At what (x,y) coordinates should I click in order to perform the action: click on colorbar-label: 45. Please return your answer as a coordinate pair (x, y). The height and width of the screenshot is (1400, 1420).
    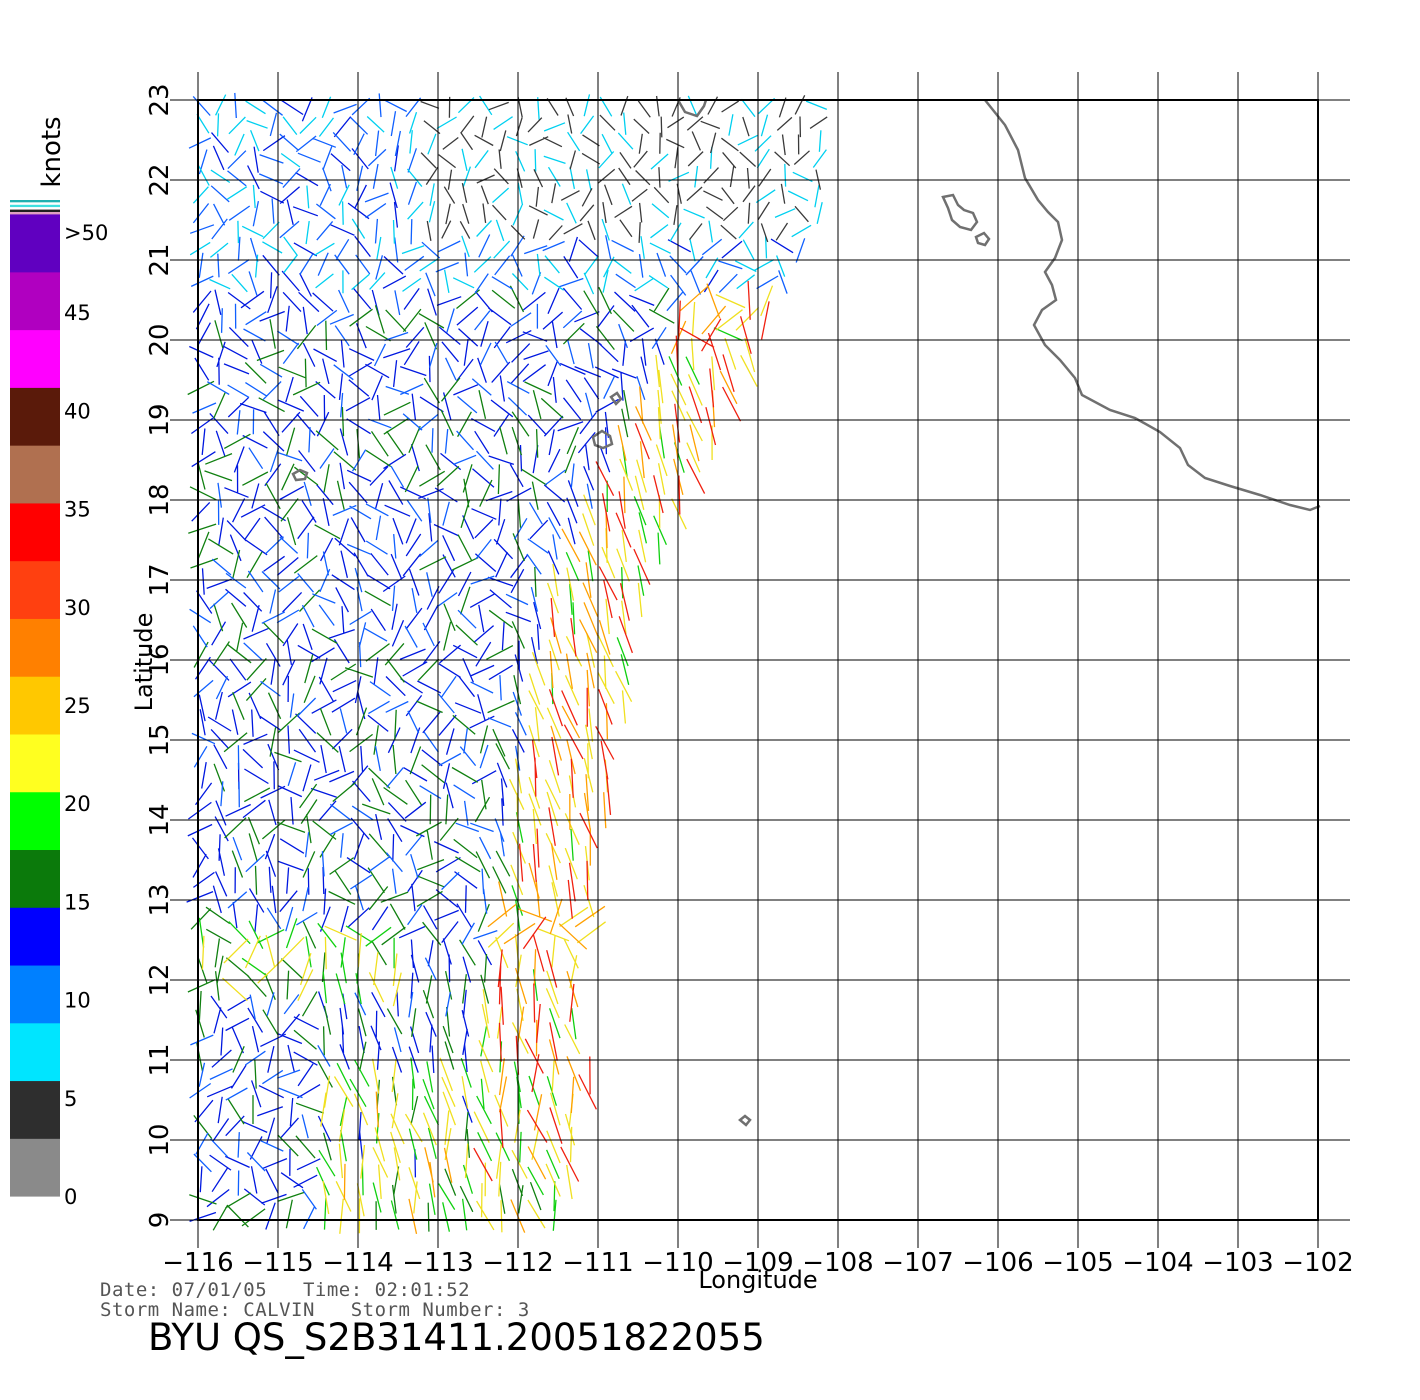
    Looking at the image, I should click on (77, 313).